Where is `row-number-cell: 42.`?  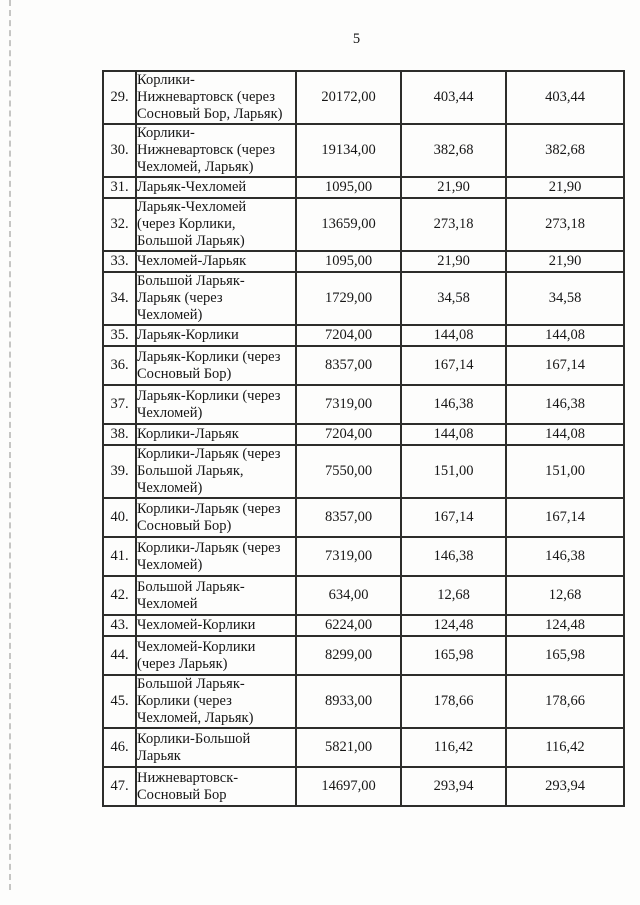 row-number-cell: 42. is located at coordinates (119, 595).